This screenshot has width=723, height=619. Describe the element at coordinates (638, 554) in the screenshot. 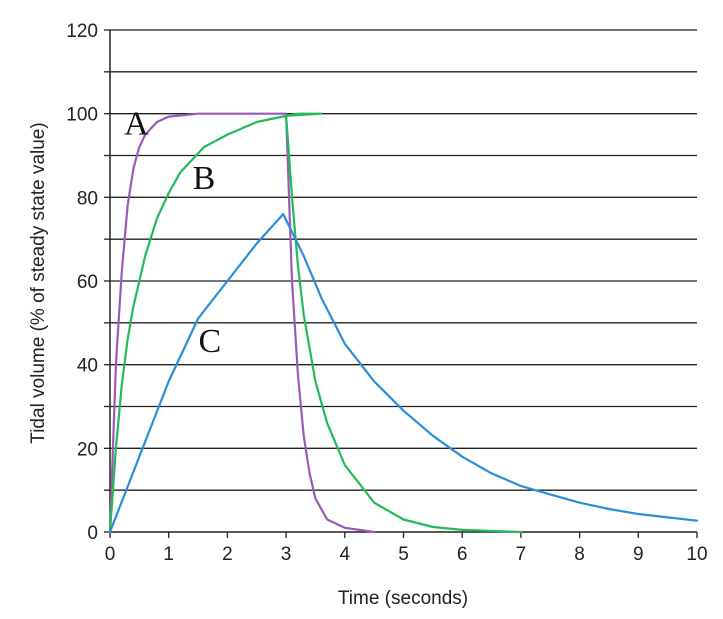

I see `x-tick-label: 9` at that location.